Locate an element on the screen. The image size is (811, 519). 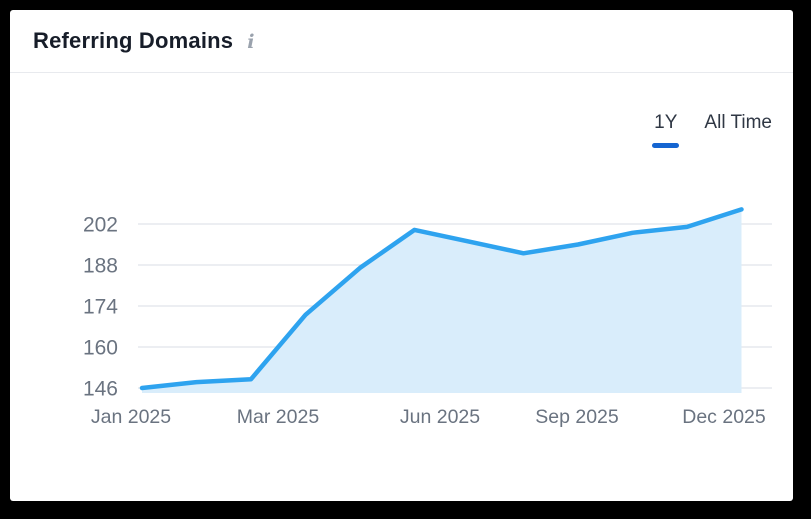
x-tick-label: Sep 2025 is located at coordinates (577, 417).